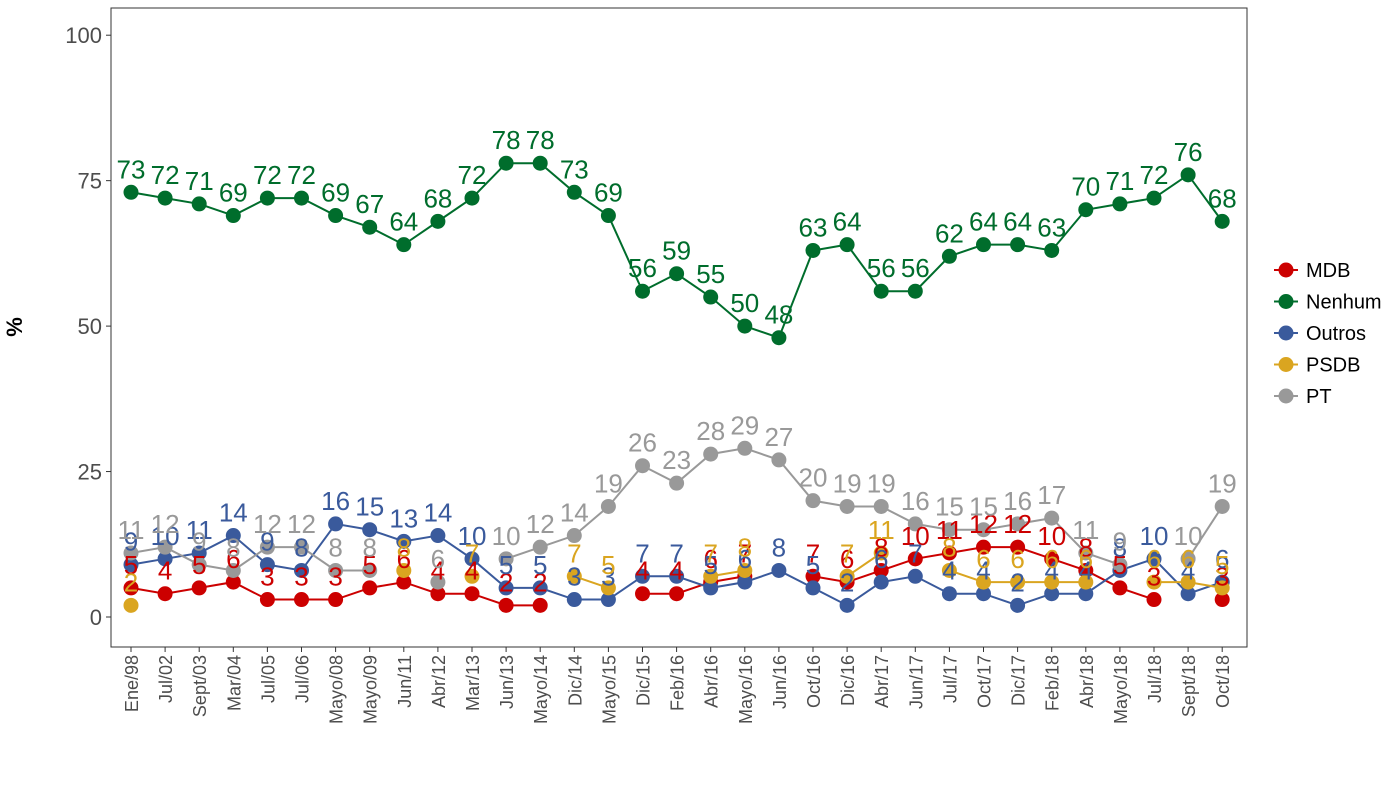 This screenshot has height=800, width=1400. Describe the element at coordinates (710, 431) in the screenshot. I see `data-label-pt: 28` at that location.